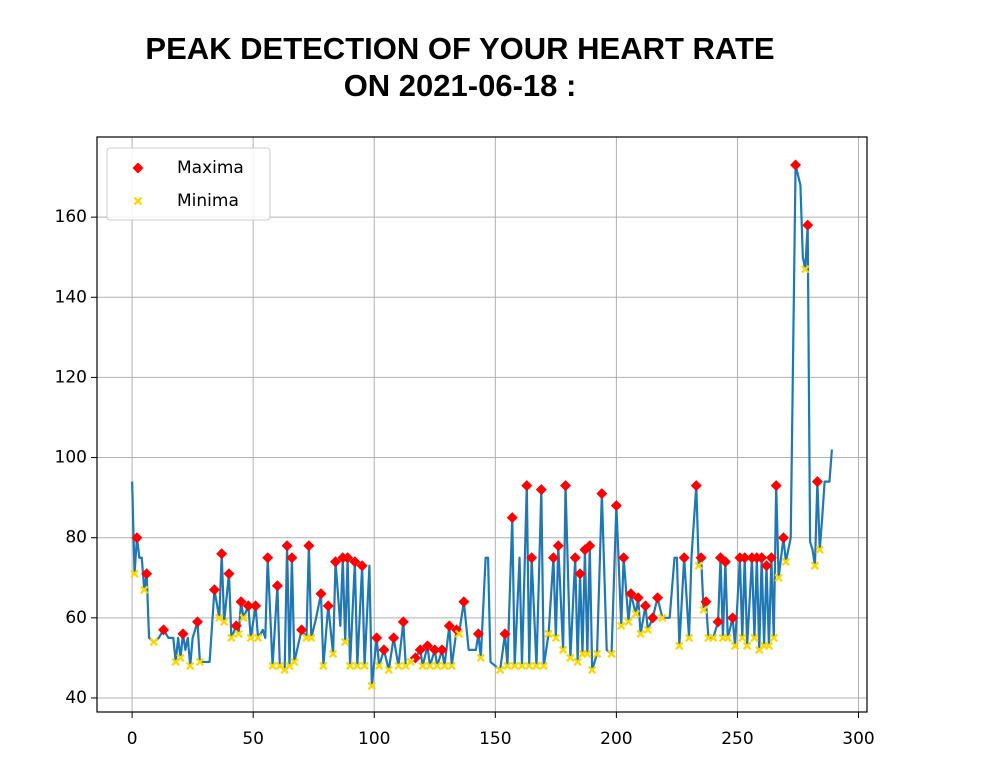 The height and width of the screenshot is (777, 996). Describe the element at coordinates (71, 217) in the screenshot. I see `y-tick-label: 160` at that location.